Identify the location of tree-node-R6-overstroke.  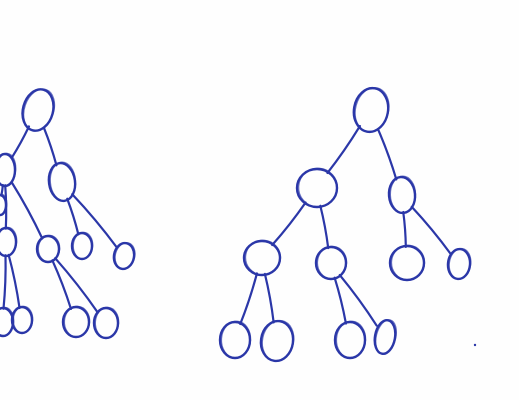
(408, 262).